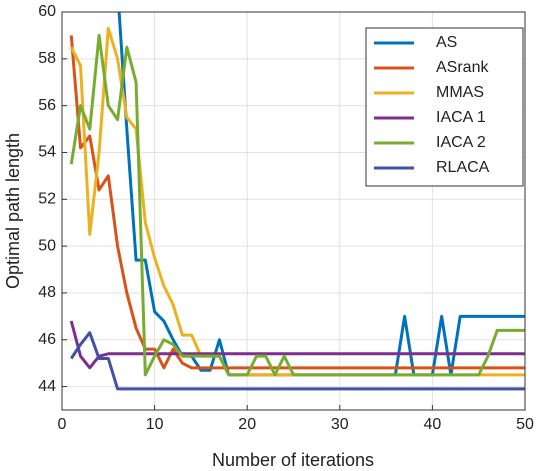 The height and width of the screenshot is (471, 538). I want to click on y-tick-label: 56, so click(47, 105).